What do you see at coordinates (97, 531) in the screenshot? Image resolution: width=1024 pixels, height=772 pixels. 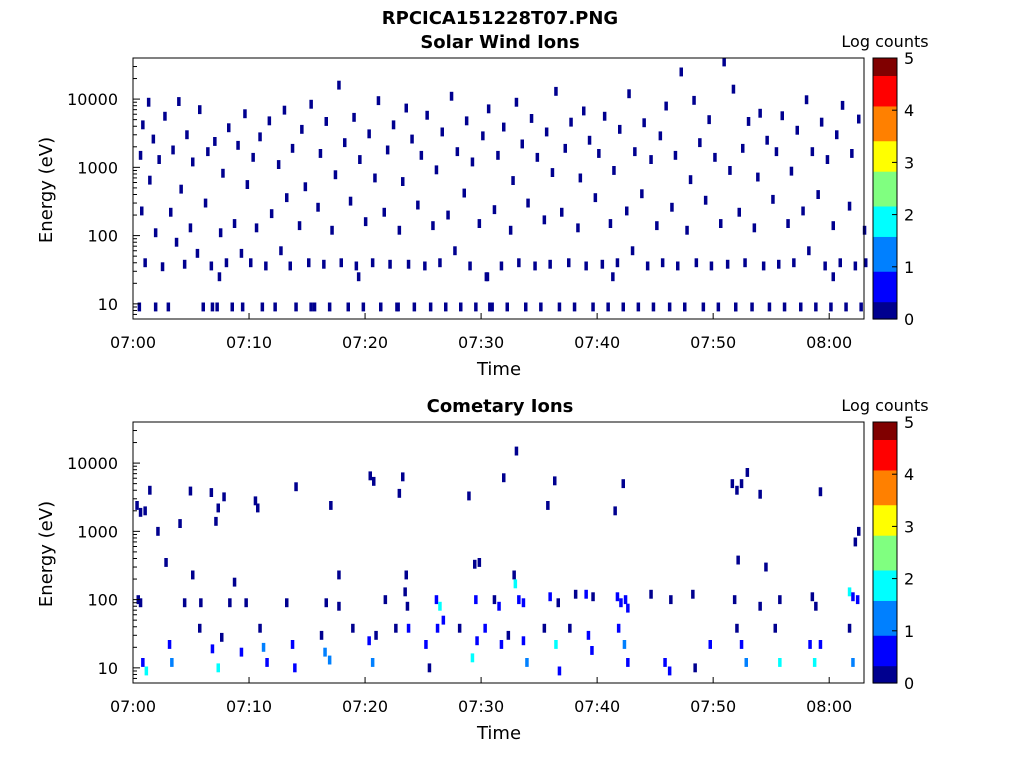 I see `y-tick-label: 1000` at bounding box center [97, 531].